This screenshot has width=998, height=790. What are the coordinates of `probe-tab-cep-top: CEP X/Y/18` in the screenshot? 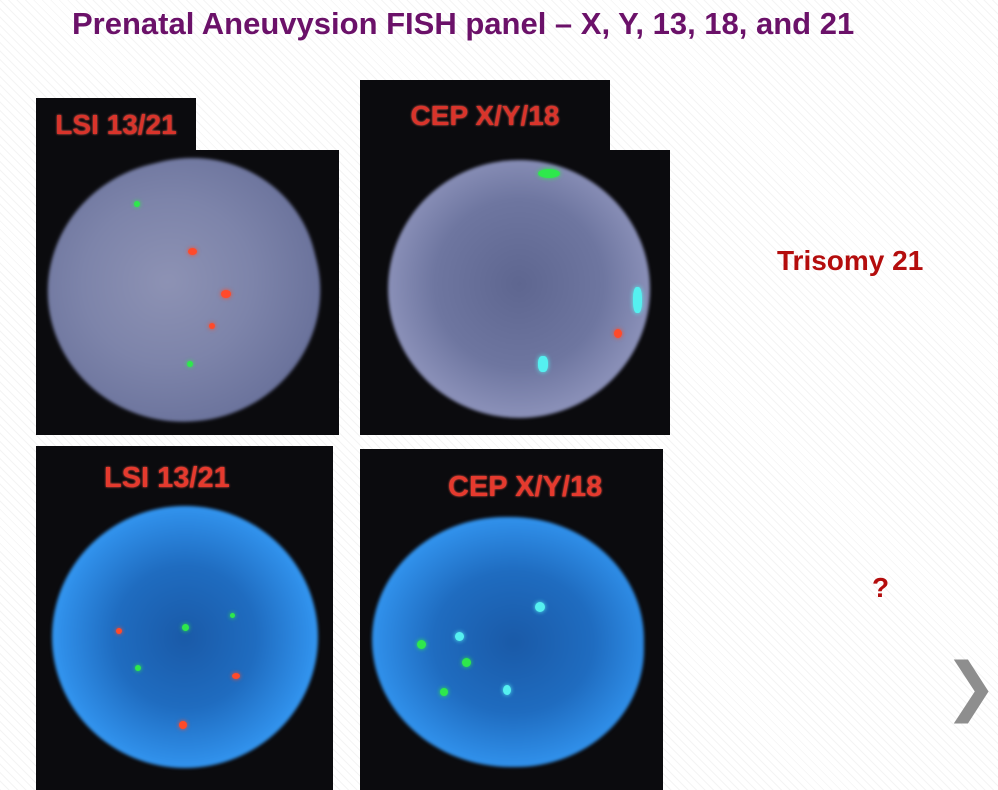 It's located at (485, 116).